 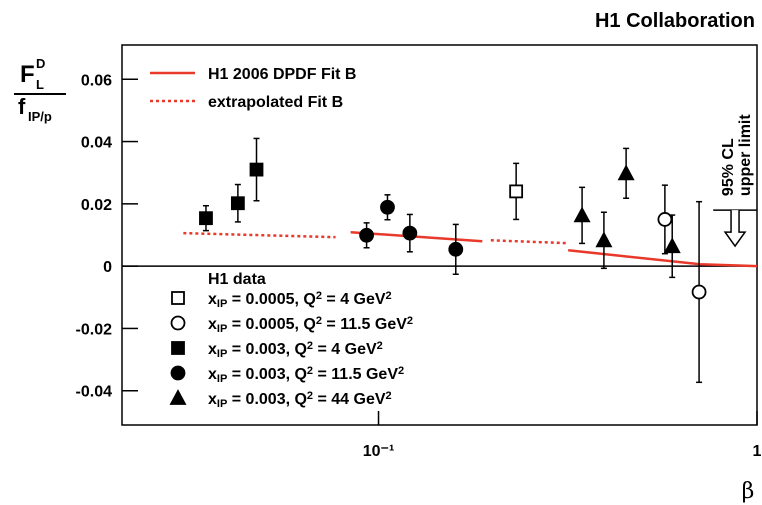 What do you see at coordinates (675, 21) in the screenshot?
I see `chart-title: H1 Collaboration` at bounding box center [675, 21].